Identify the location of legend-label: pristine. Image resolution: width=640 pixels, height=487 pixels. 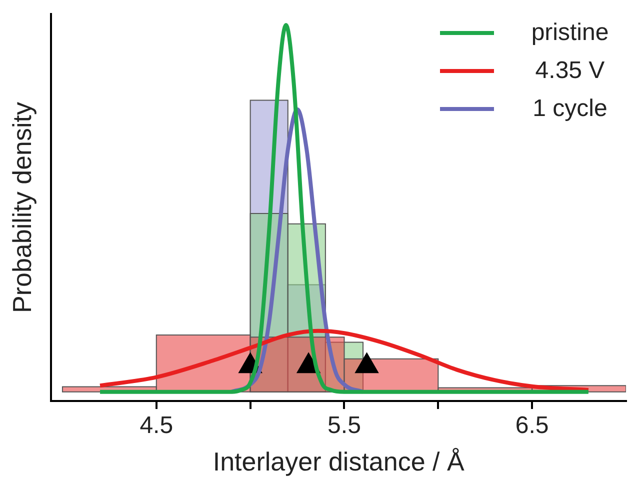
(570, 33).